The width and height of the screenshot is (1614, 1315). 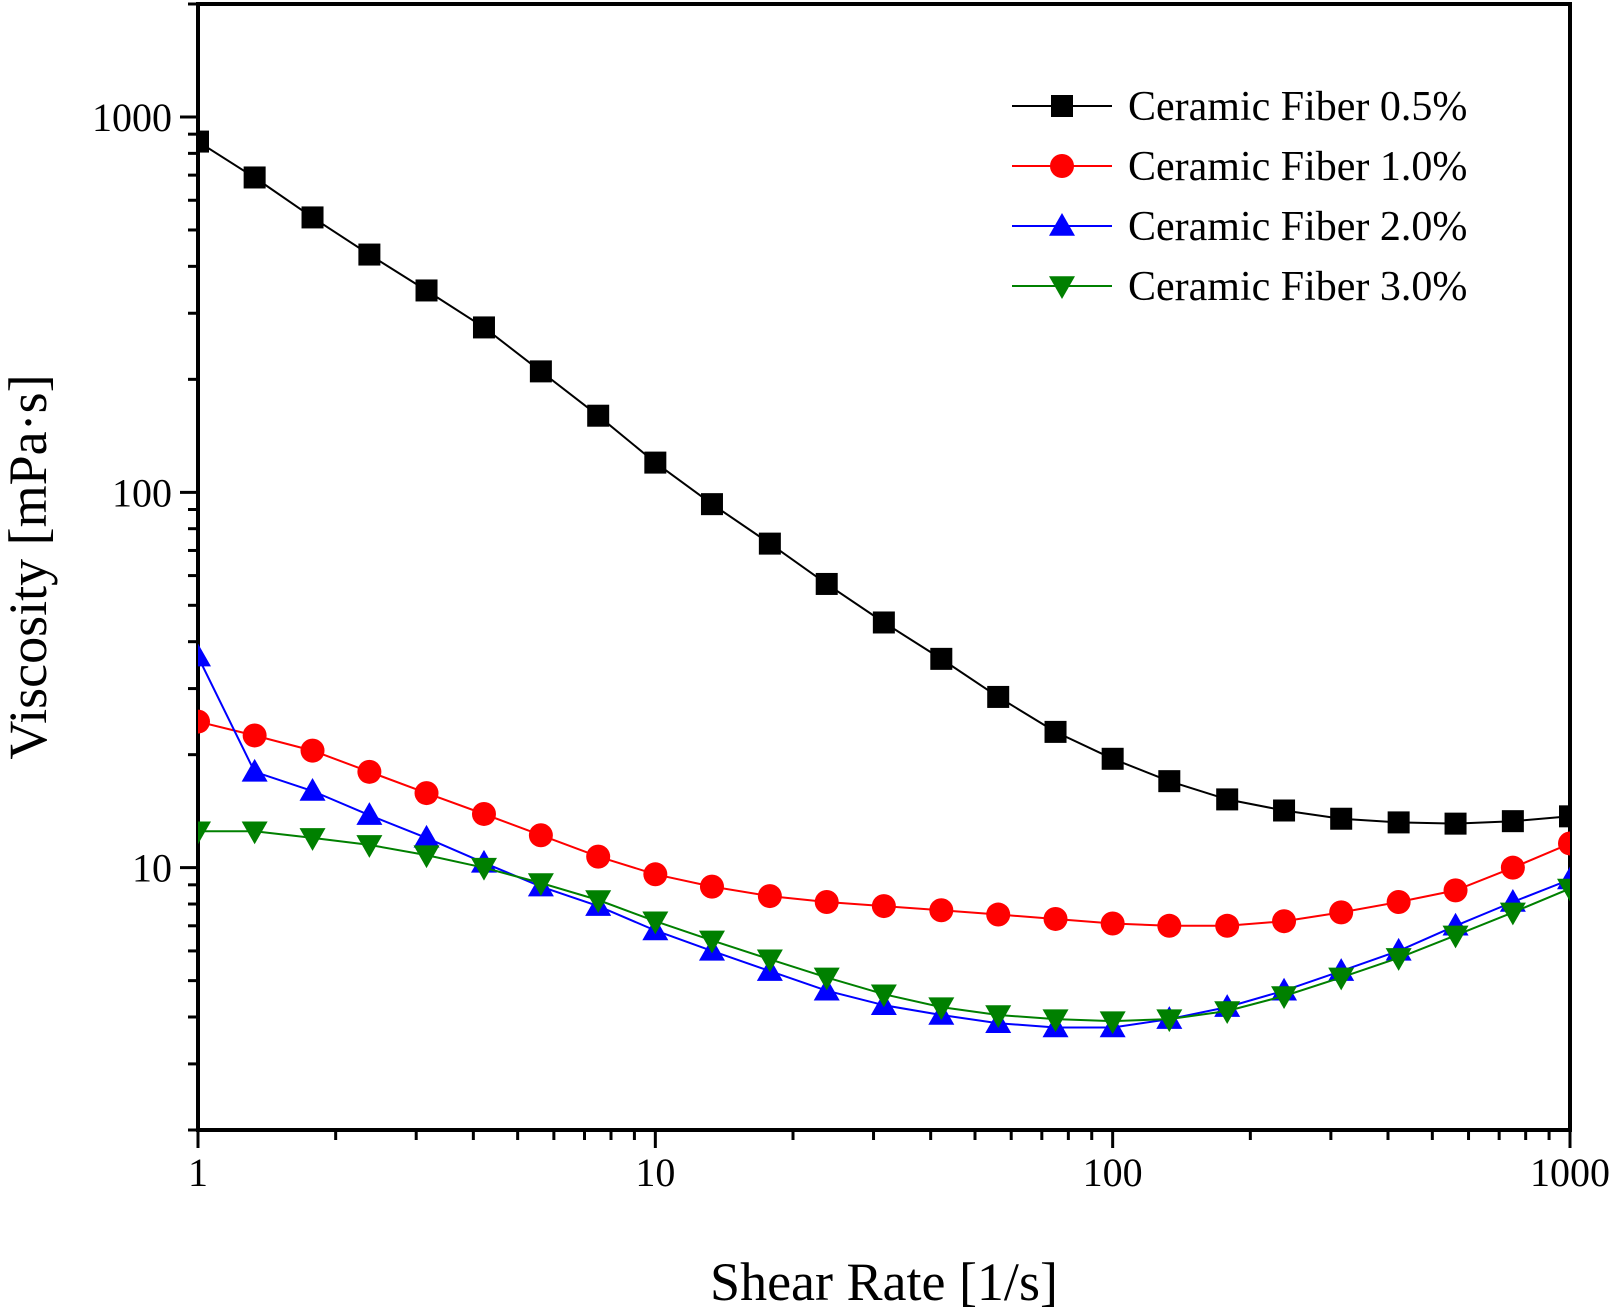 I want to click on legend-label: Ceramic Fiber 2.0%, so click(x=1297, y=227).